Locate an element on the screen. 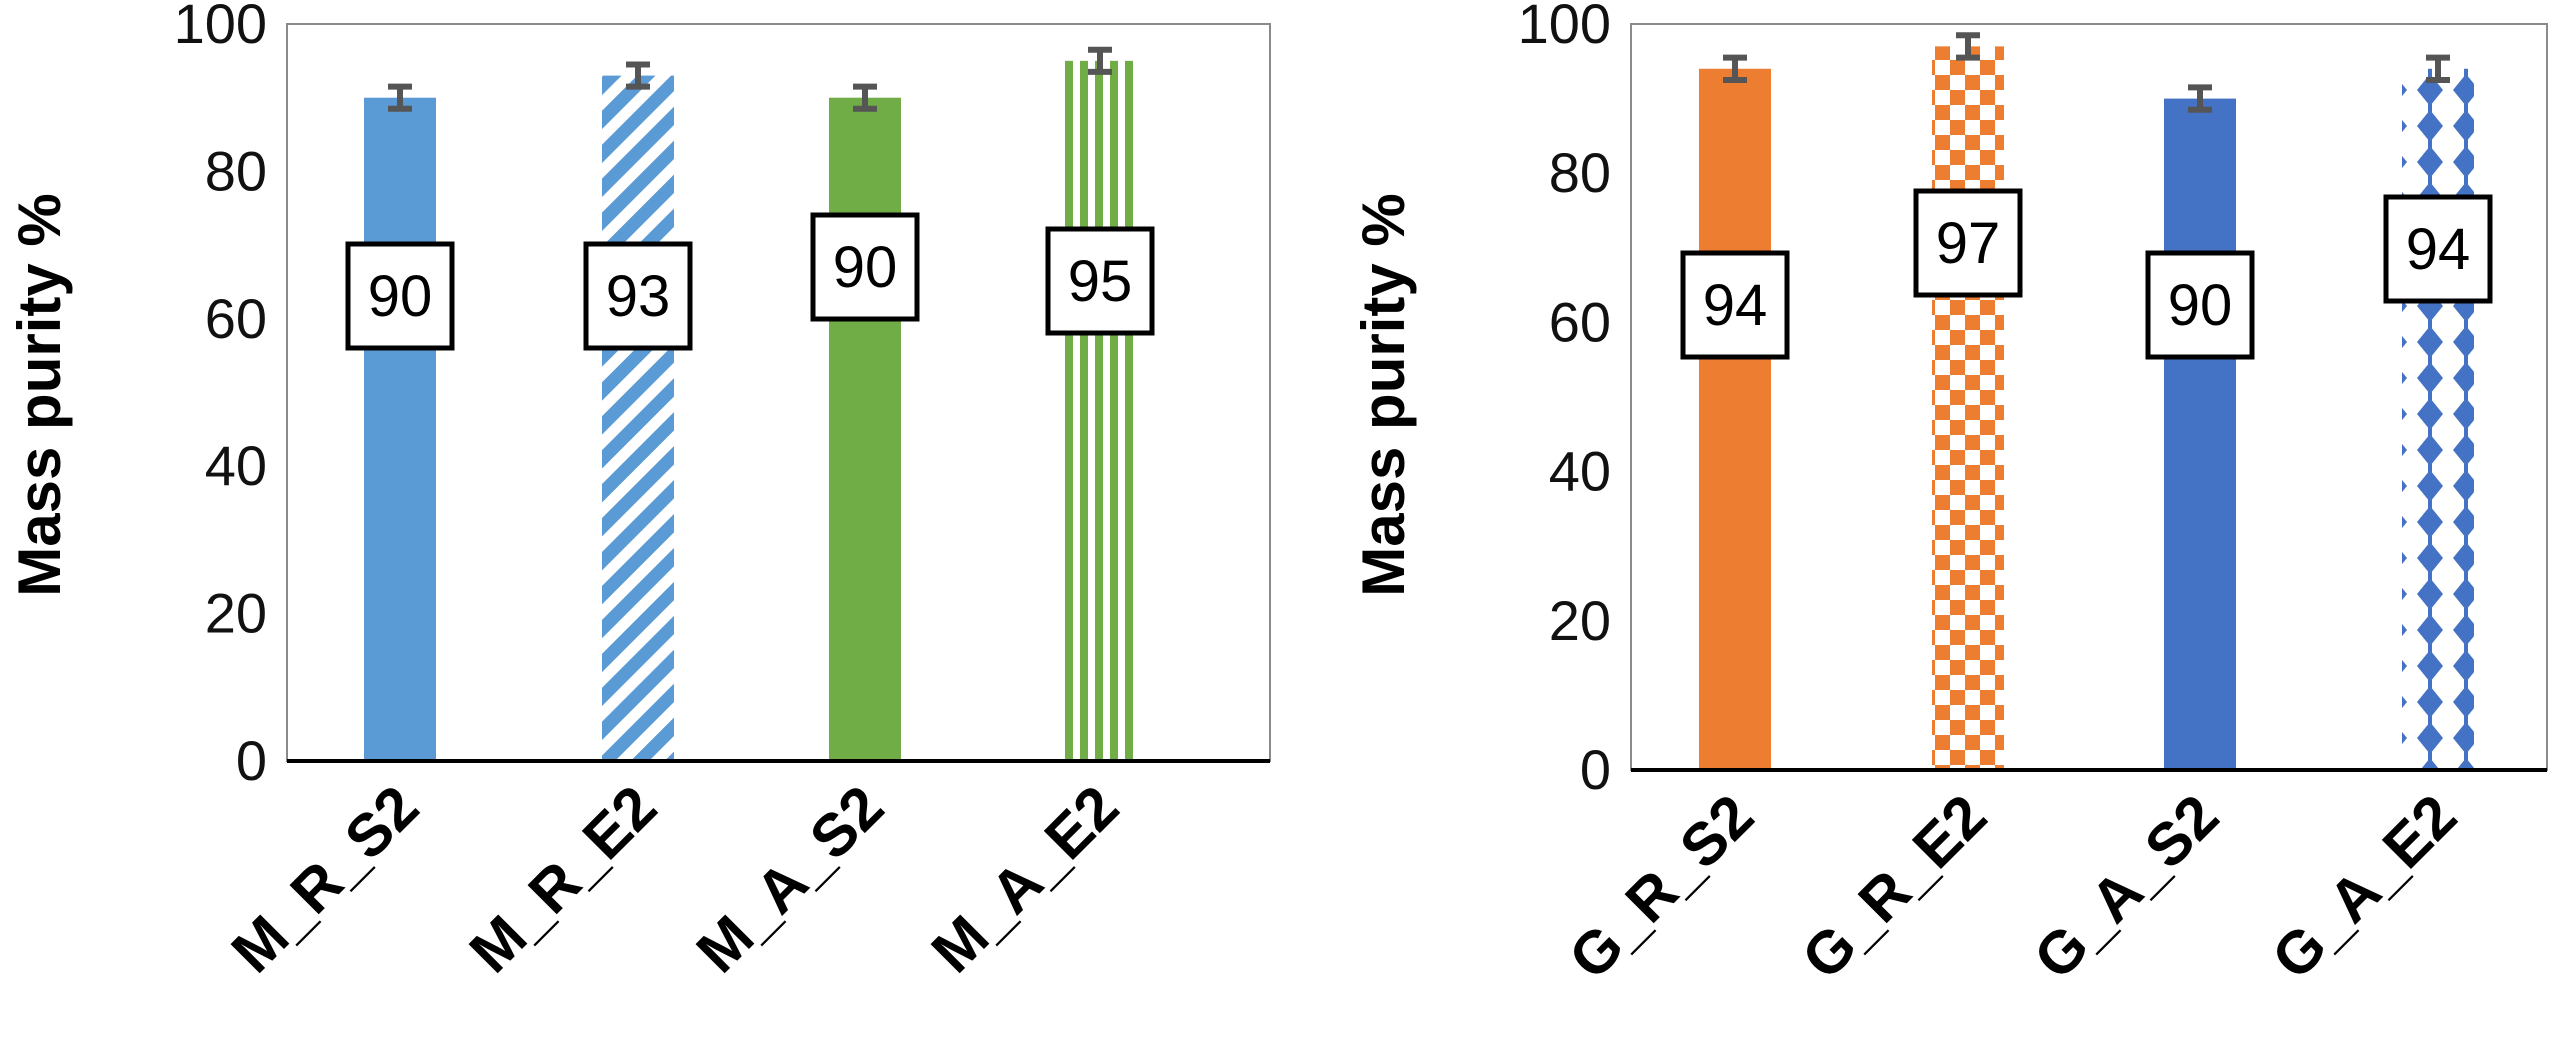  x-tick-label-G_A_S2: G_A_S2 is located at coordinates (2126, 887).